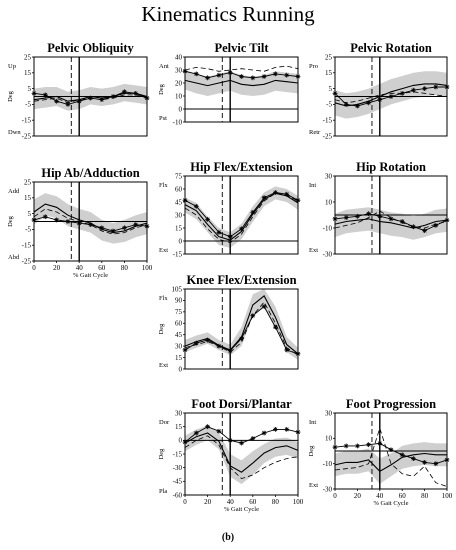 The image size is (456, 550). I want to click on x-tick-label: 0, so click(335, 496).